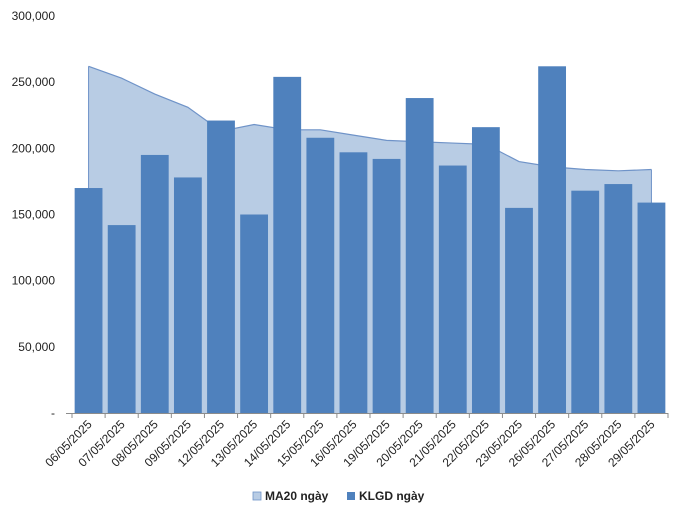 The image size is (680, 518). I want to click on y-tick-label: 200,000, so click(34, 148).